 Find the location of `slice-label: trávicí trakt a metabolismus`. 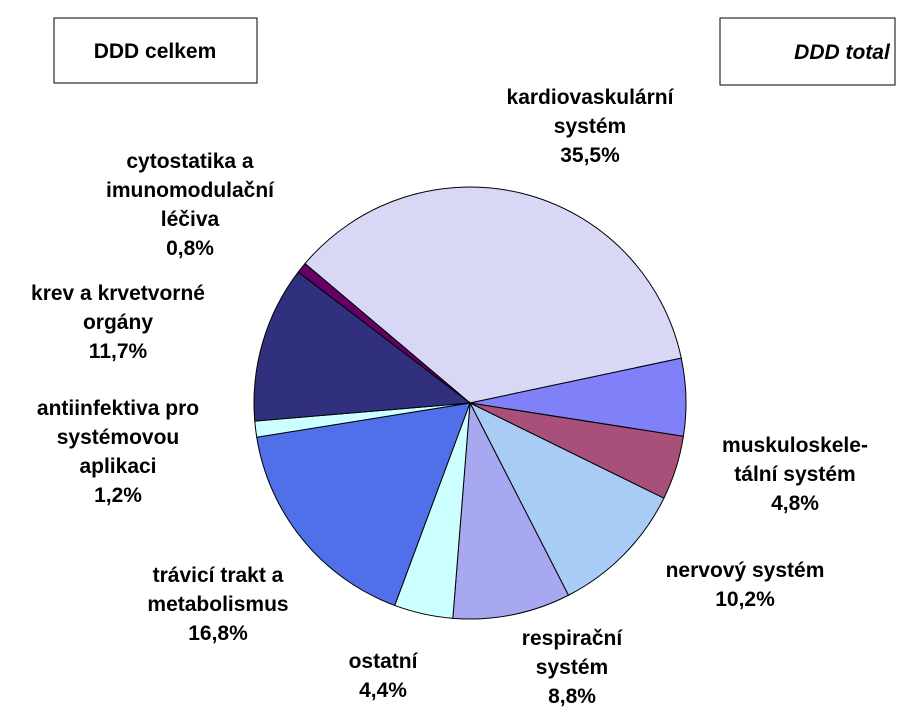

slice-label: trávicí trakt a metabolismus is located at coordinates (217, 590).